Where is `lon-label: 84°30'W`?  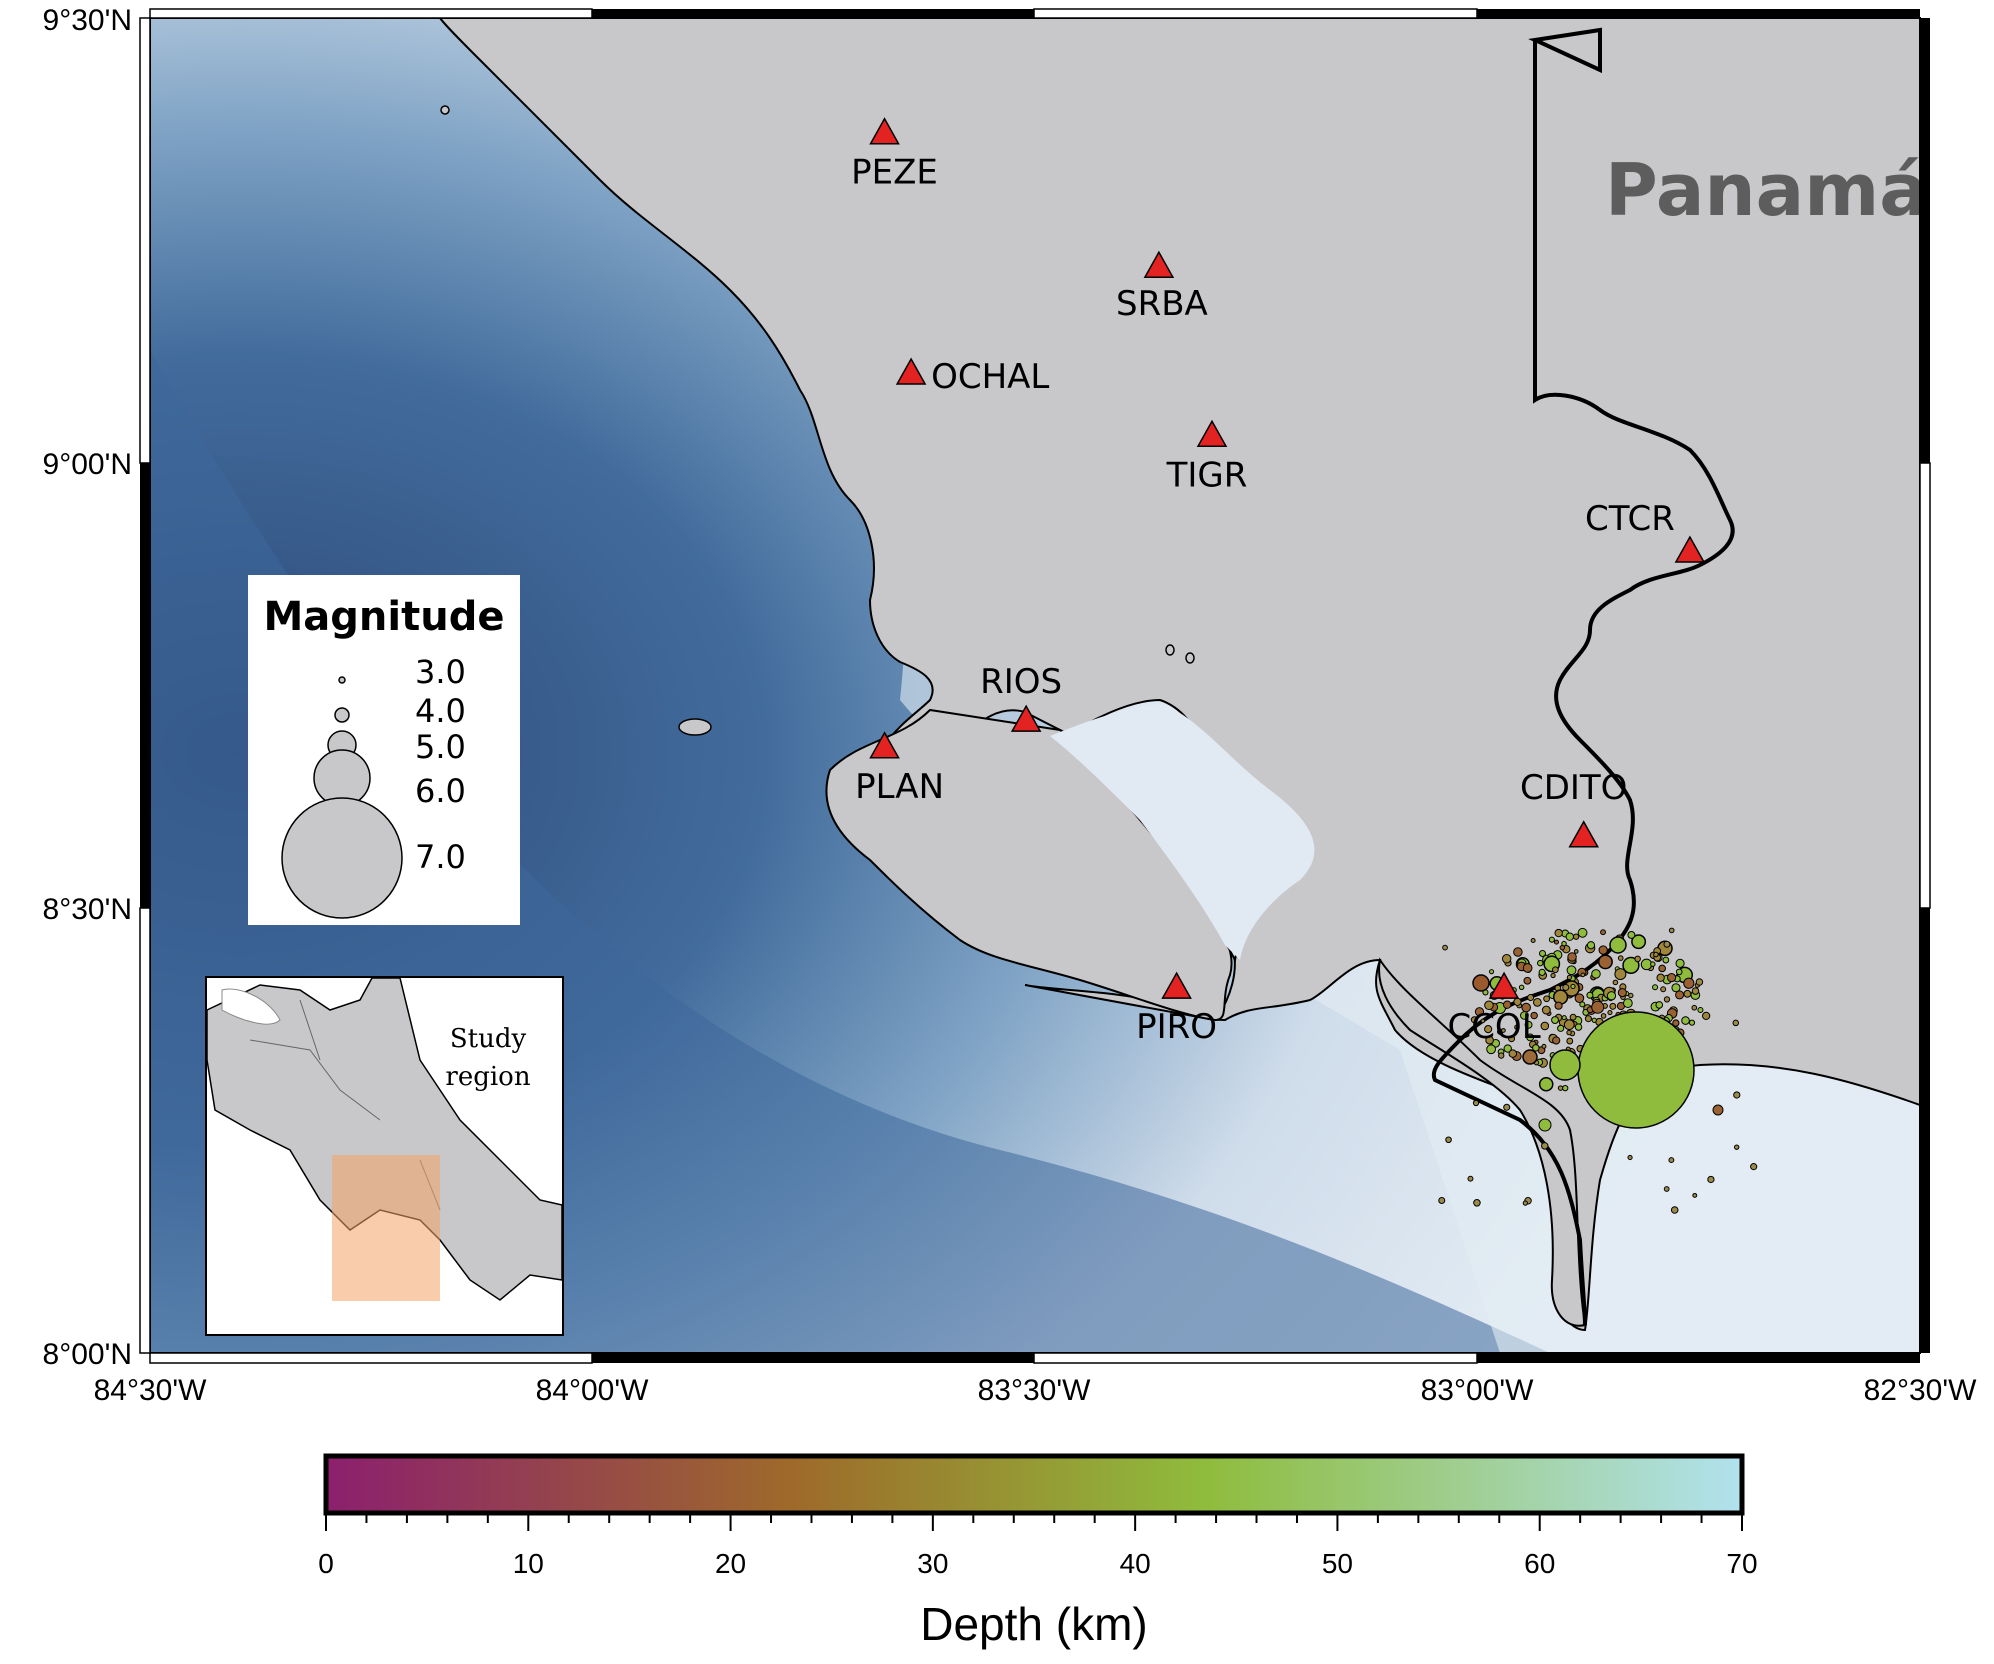 lon-label: 84°30'W is located at coordinates (150, 1390).